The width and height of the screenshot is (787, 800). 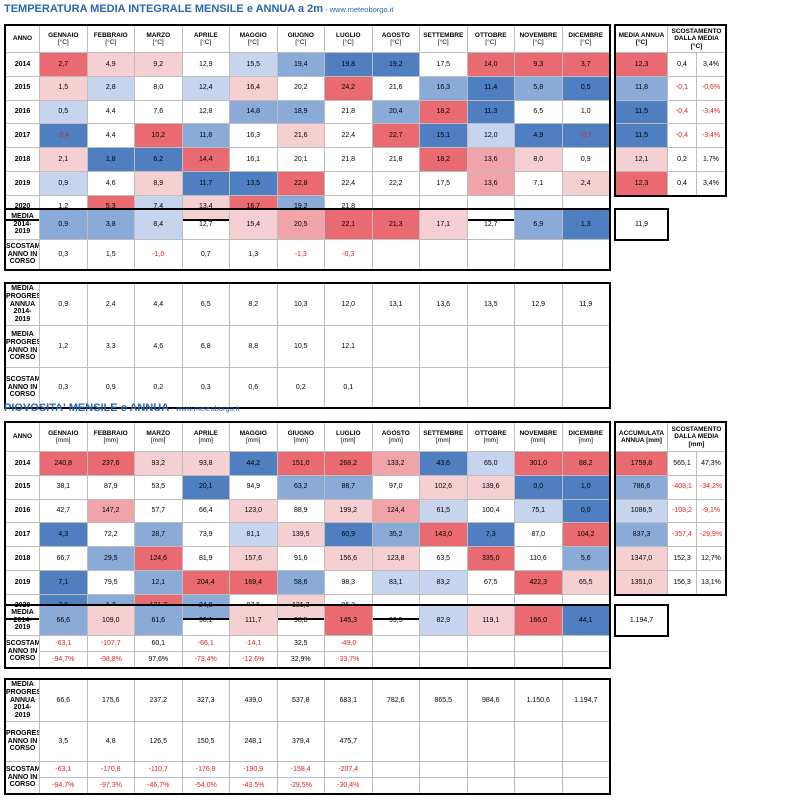 What do you see at coordinates (110, 112) in the screenshot?
I see `data-cell: 4,4` at bounding box center [110, 112].